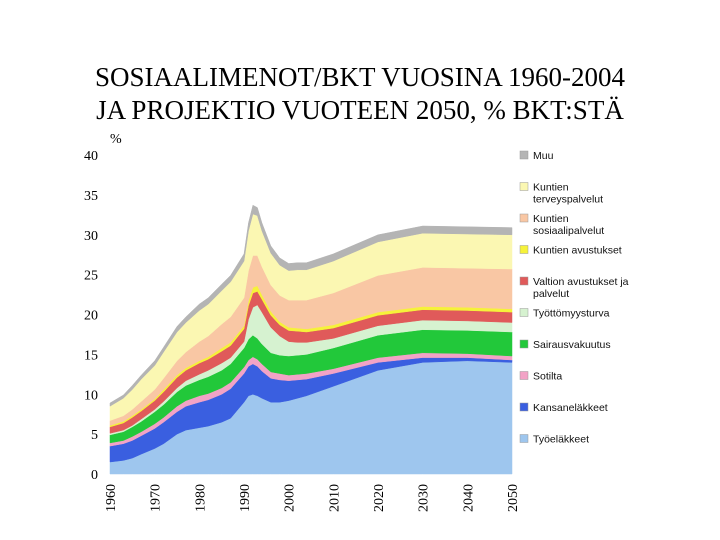 Image resolution: width=720 pixels, height=540 pixels. What do you see at coordinates (91, 395) in the screenshot?
I see `y-tick-label: 10` at bounding box center [91, 395].